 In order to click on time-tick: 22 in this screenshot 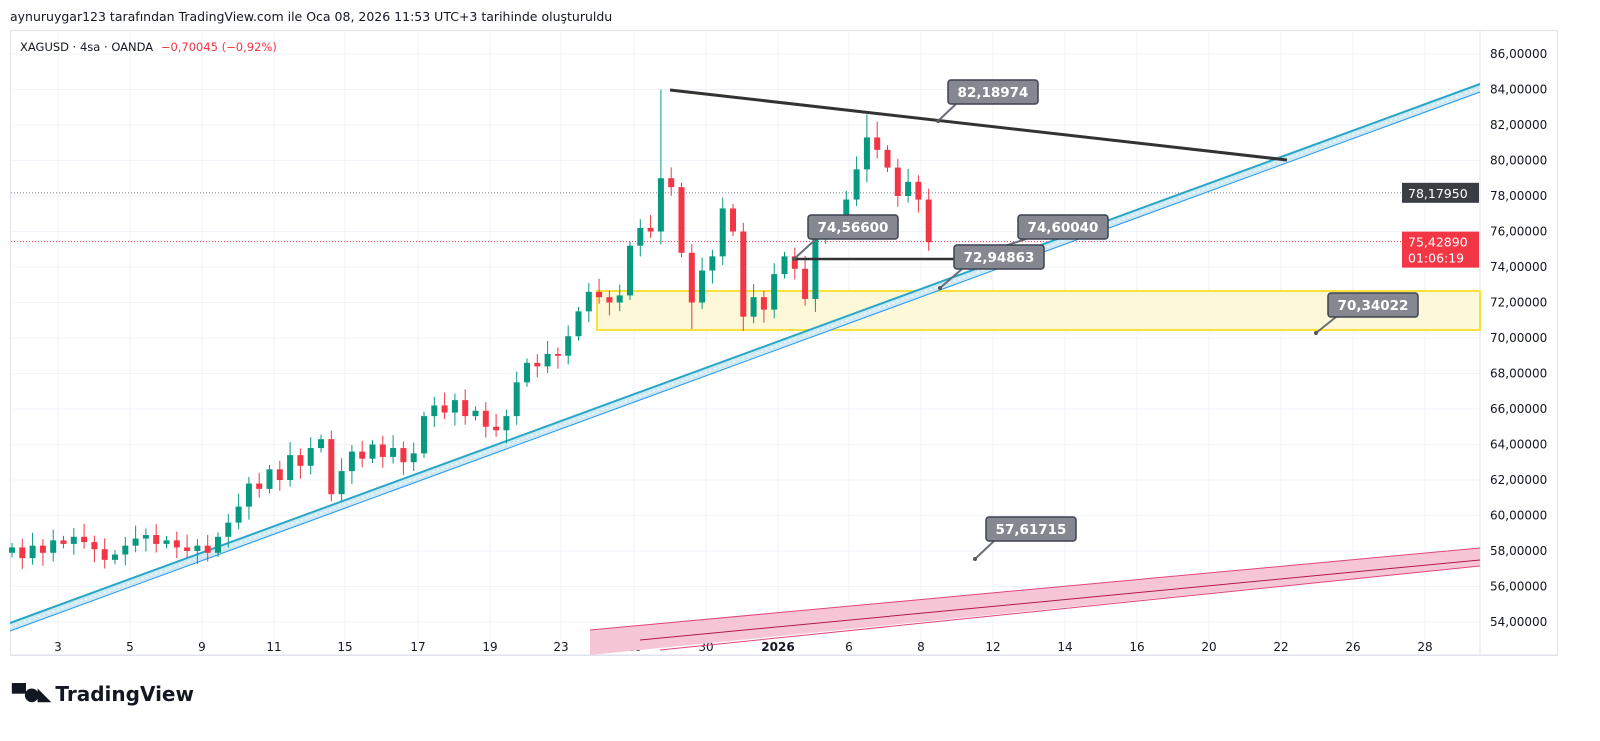, I will do `click(1280, 647)`.